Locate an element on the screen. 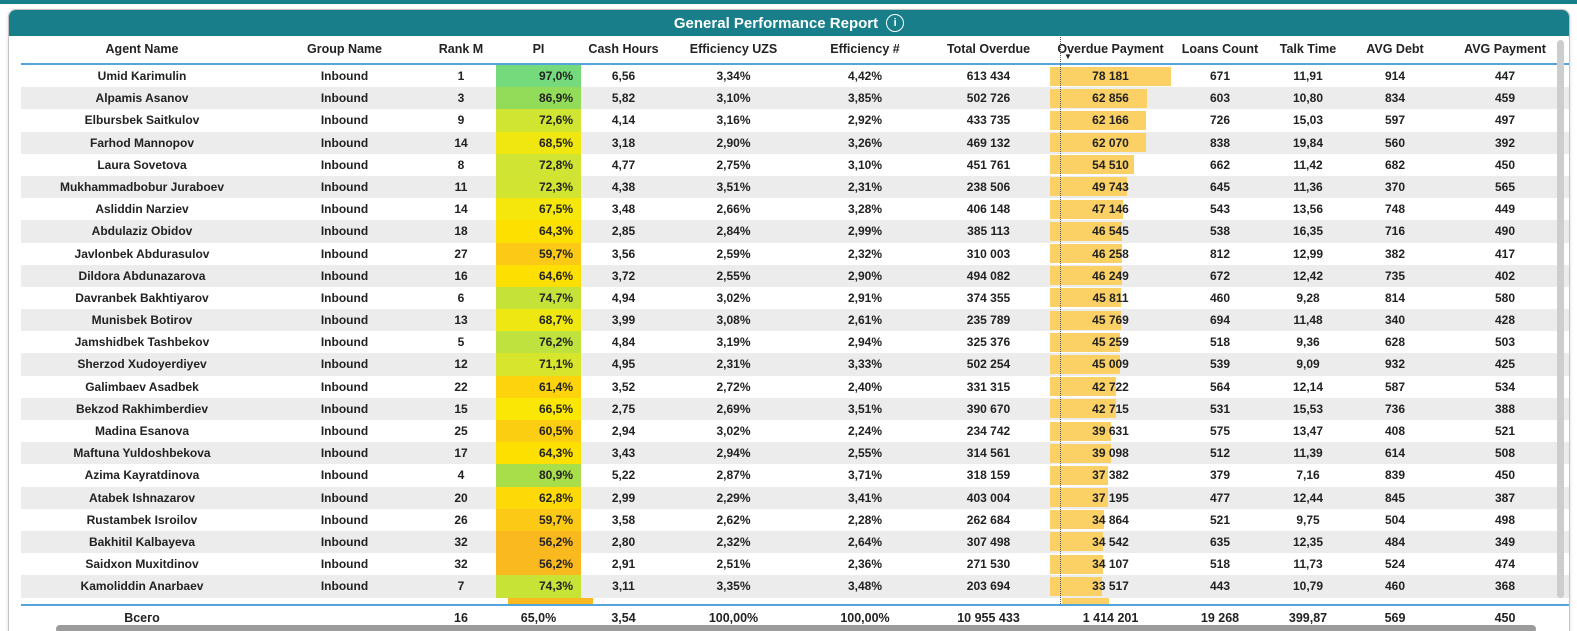 The width and height of the screenshot is (1577, 631). cell-rank-m: 27 is located at coordinates (461, 253).